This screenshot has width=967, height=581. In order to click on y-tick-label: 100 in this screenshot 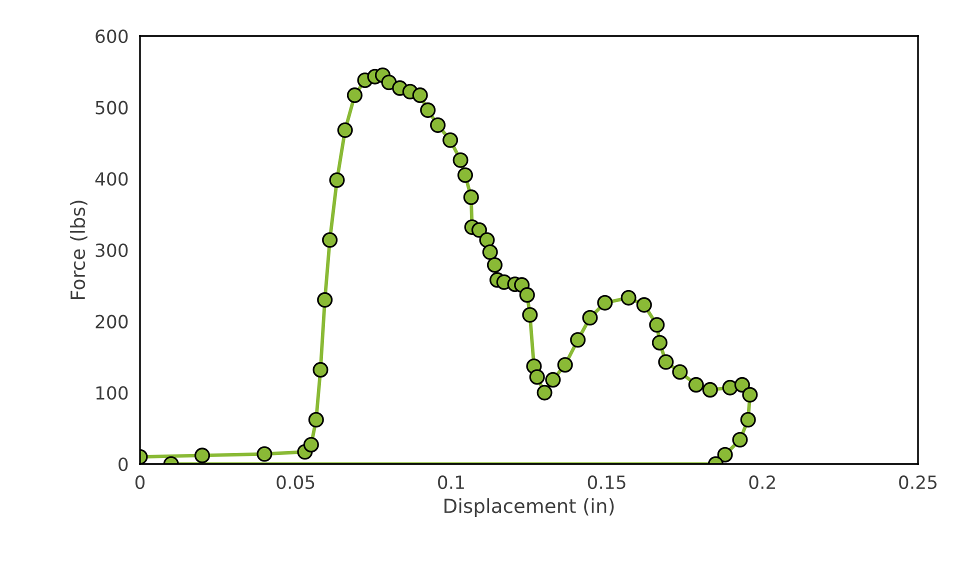, I will do `click(112, 393)`.